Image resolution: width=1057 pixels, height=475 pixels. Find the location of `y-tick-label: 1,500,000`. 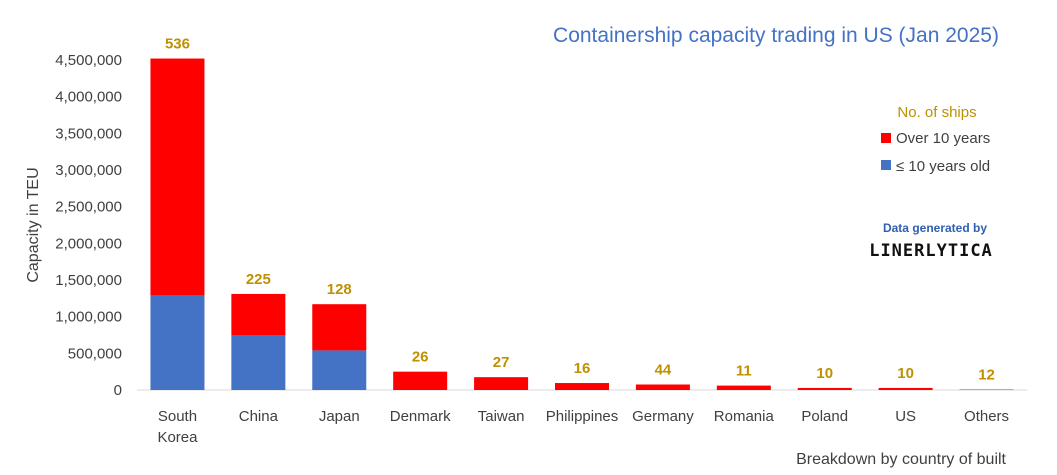

y-tick-label: 1,500,000 is located at coordinates (88, 280).